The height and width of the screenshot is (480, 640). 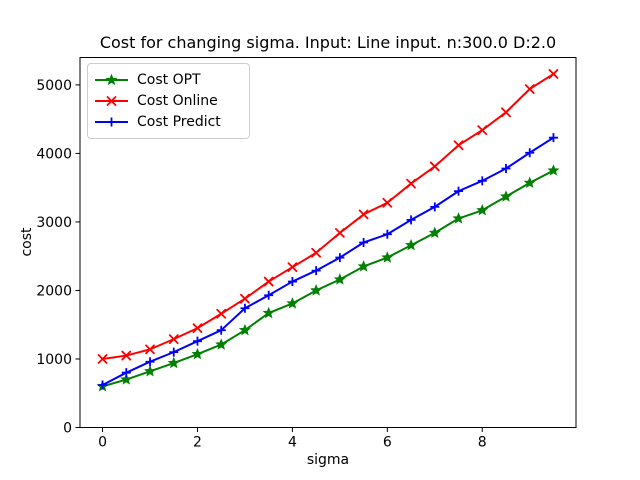 I want to click on x-axis-ticks: 0 2 4 6 8, so click(x=292, y=439).